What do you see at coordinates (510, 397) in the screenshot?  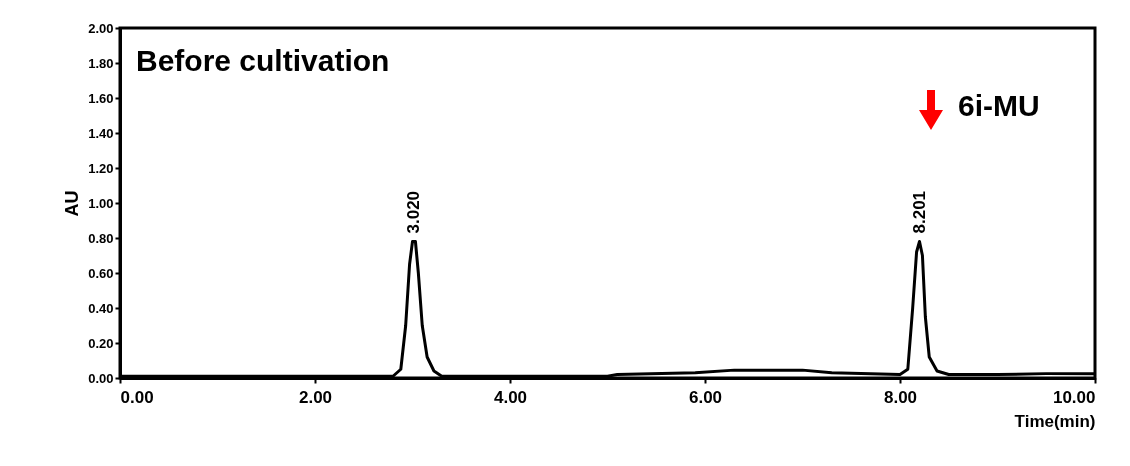 I see `x-tick-label: 4.00` at bounding box center [510, 397].